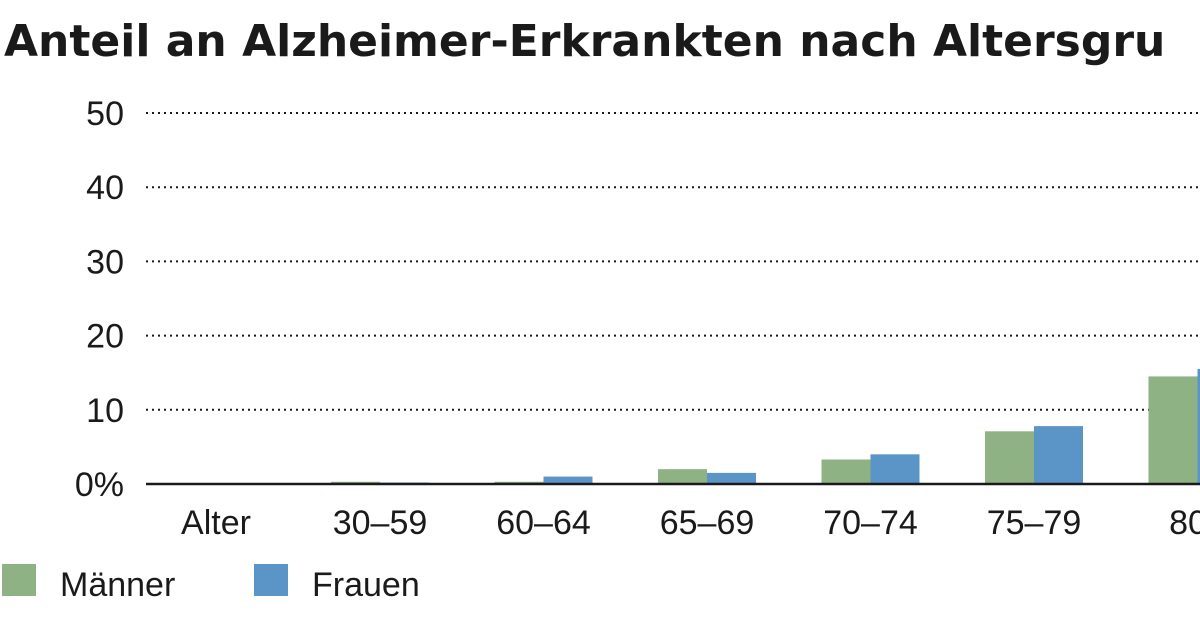  What do you see at coordinates (870, 523) in the screenshot?
I see `x-tick-label: 70–74` at bounding box center [870, 523].